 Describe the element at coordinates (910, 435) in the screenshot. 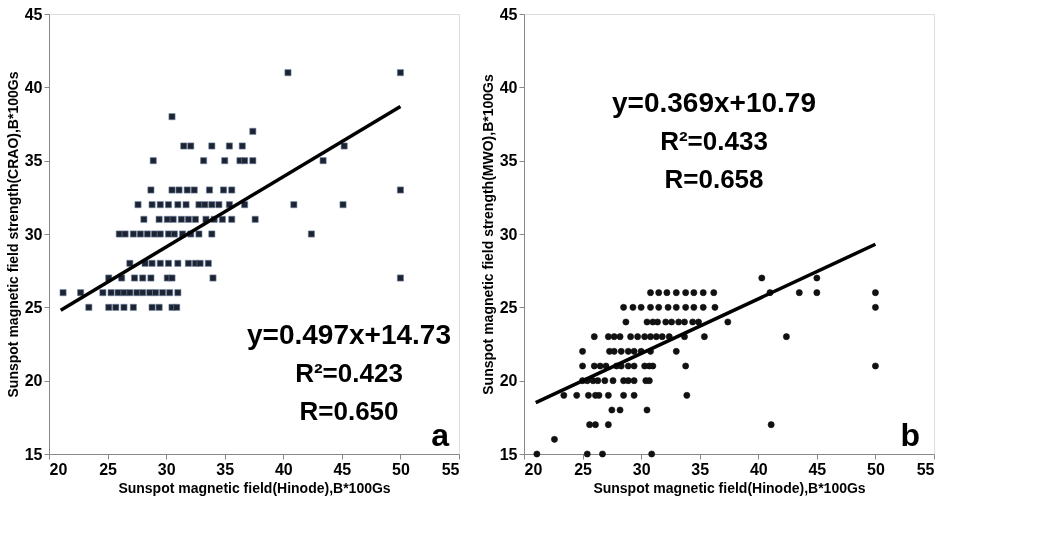

I see `annotation: b` at that location.